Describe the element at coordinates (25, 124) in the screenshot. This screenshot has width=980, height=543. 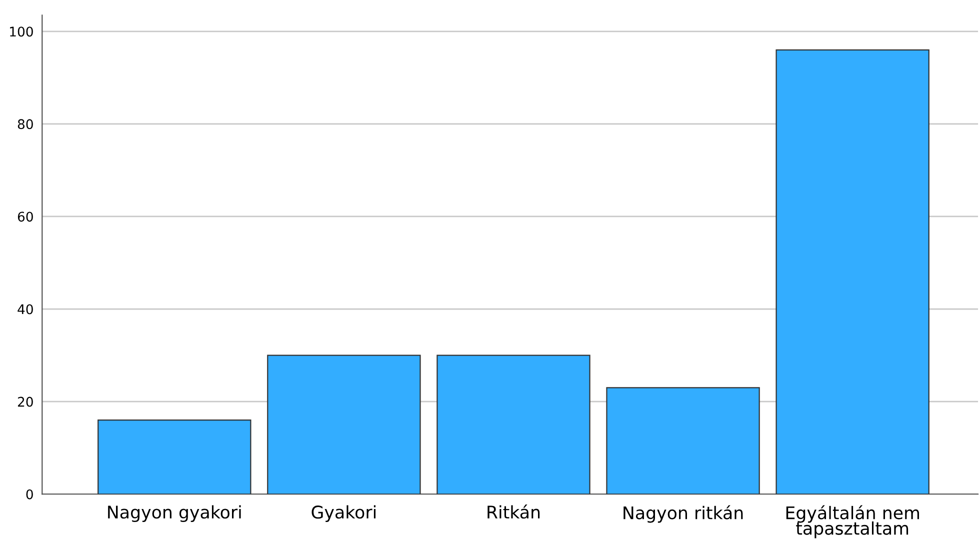
I see `y-tick-label: 80` at that location.